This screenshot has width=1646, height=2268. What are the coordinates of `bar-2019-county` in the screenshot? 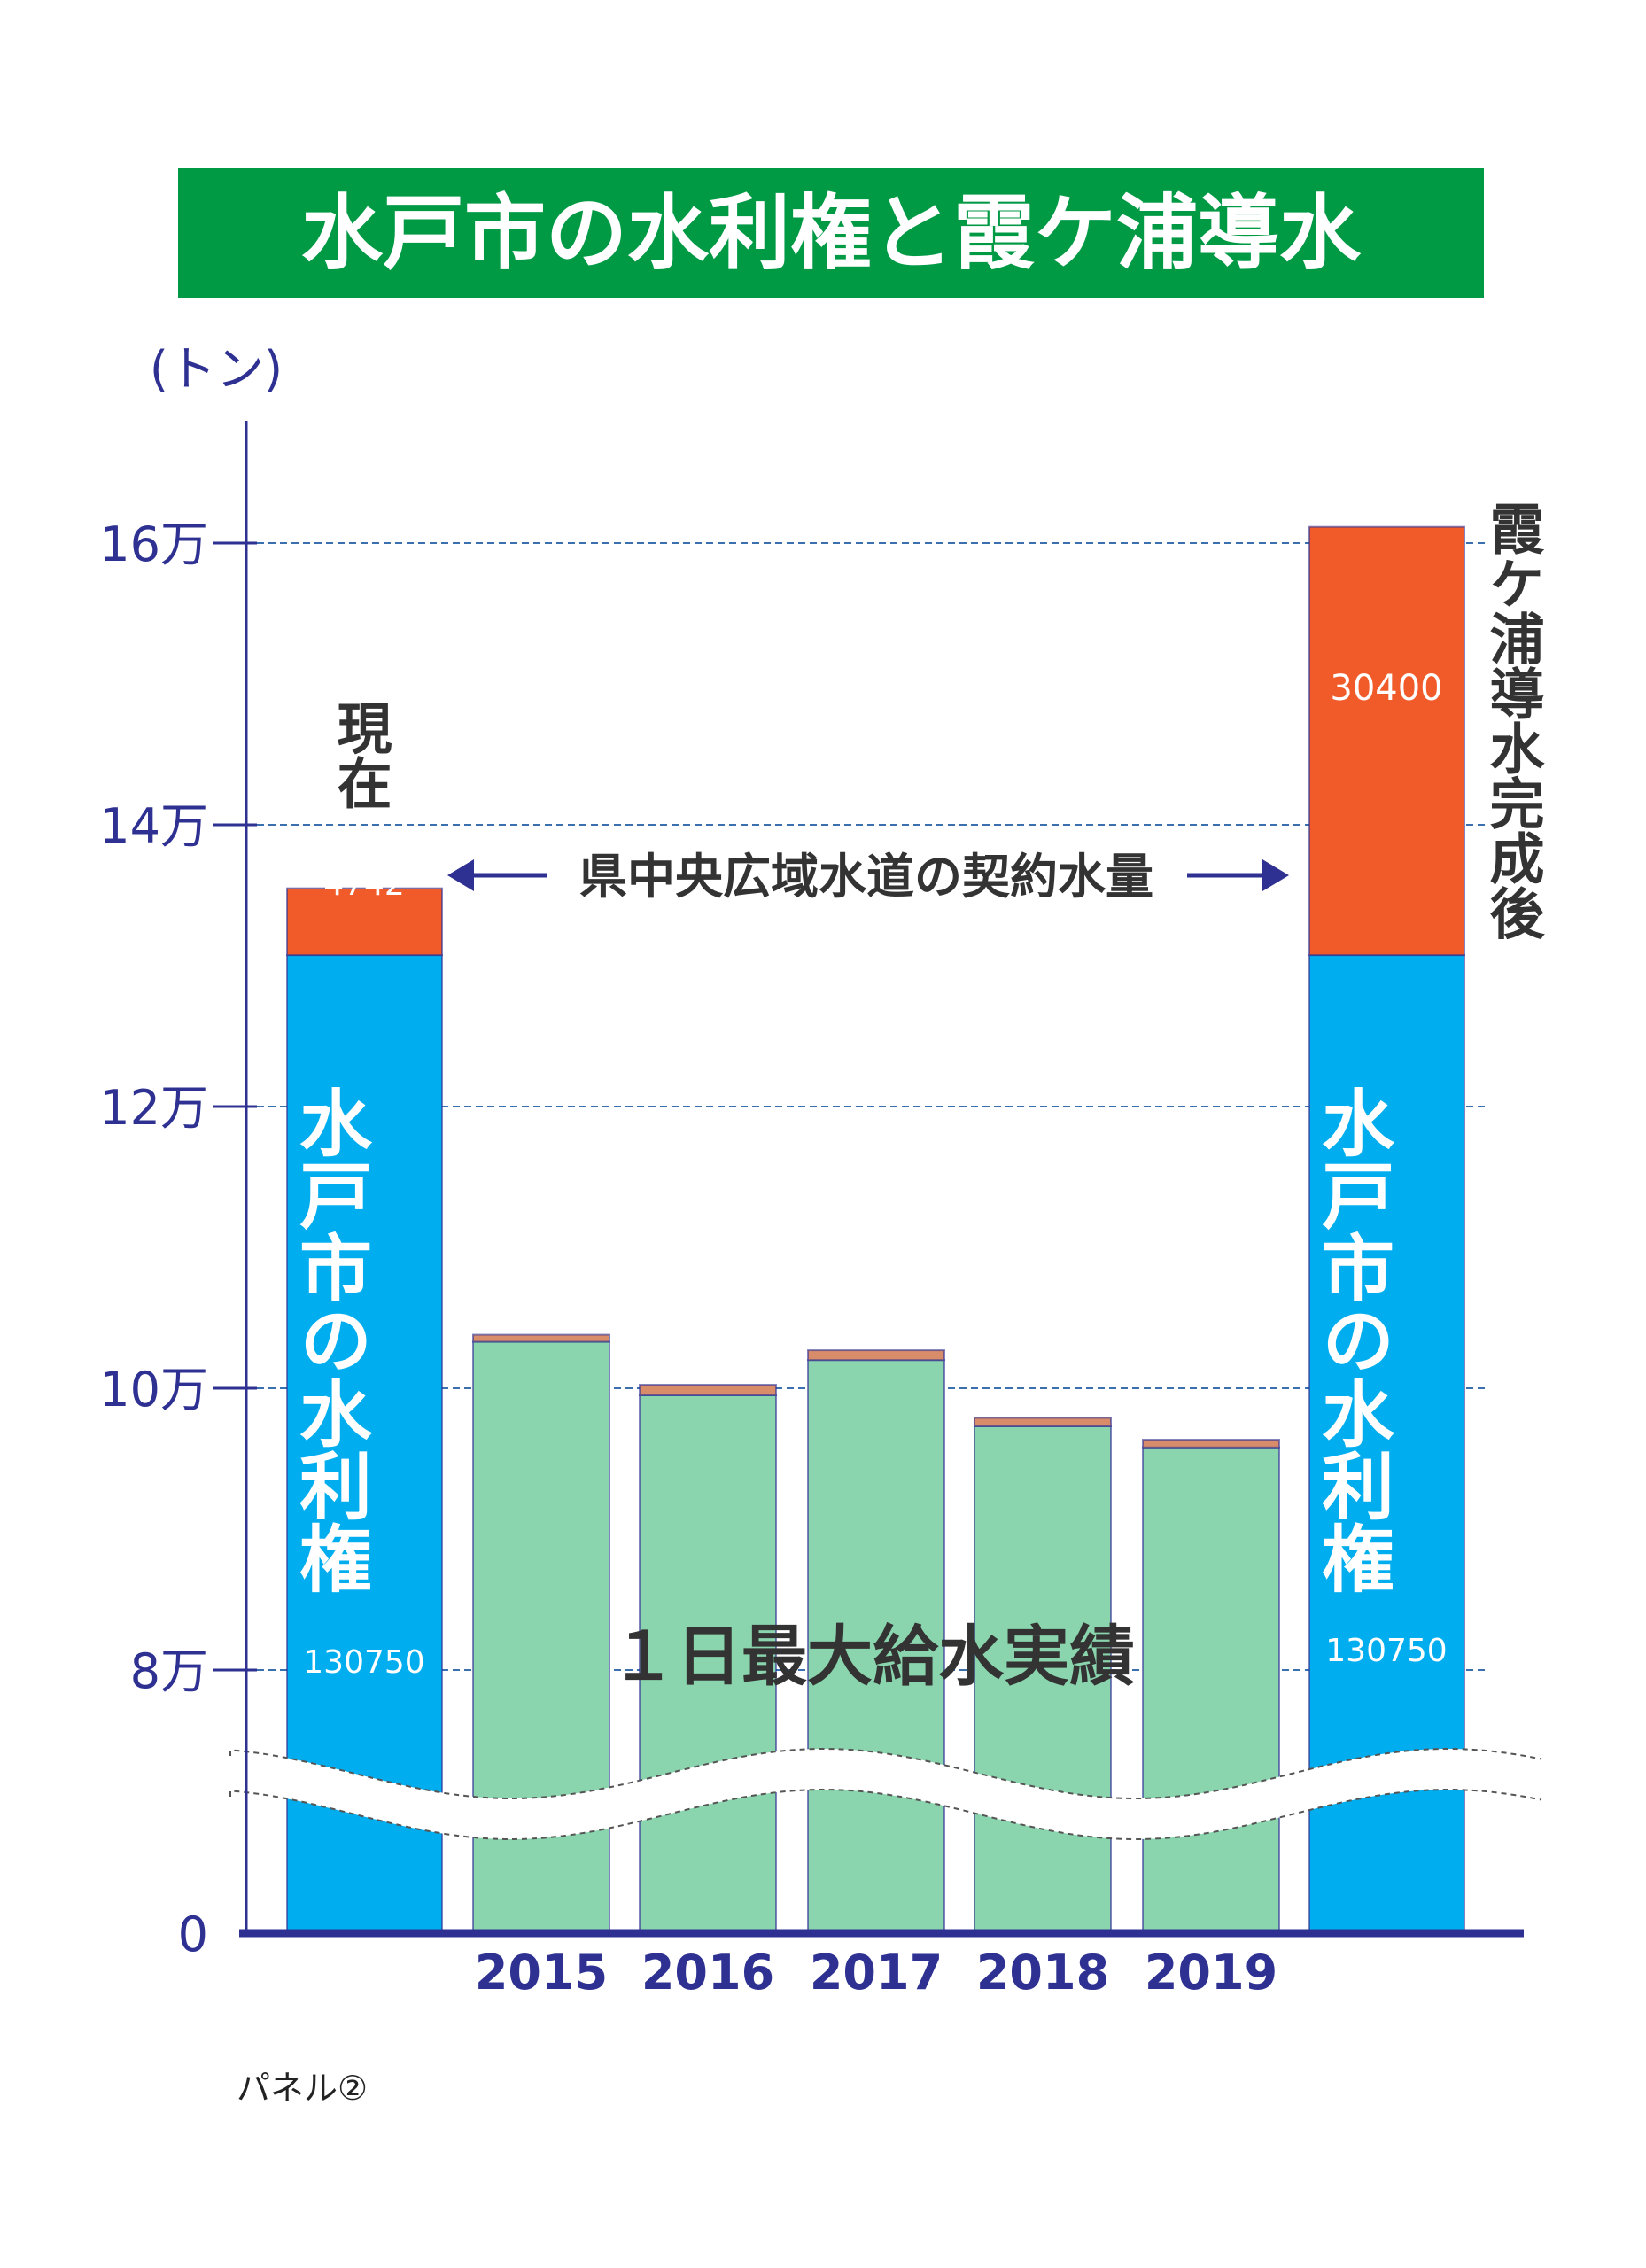 It's located at (1211, 1444).